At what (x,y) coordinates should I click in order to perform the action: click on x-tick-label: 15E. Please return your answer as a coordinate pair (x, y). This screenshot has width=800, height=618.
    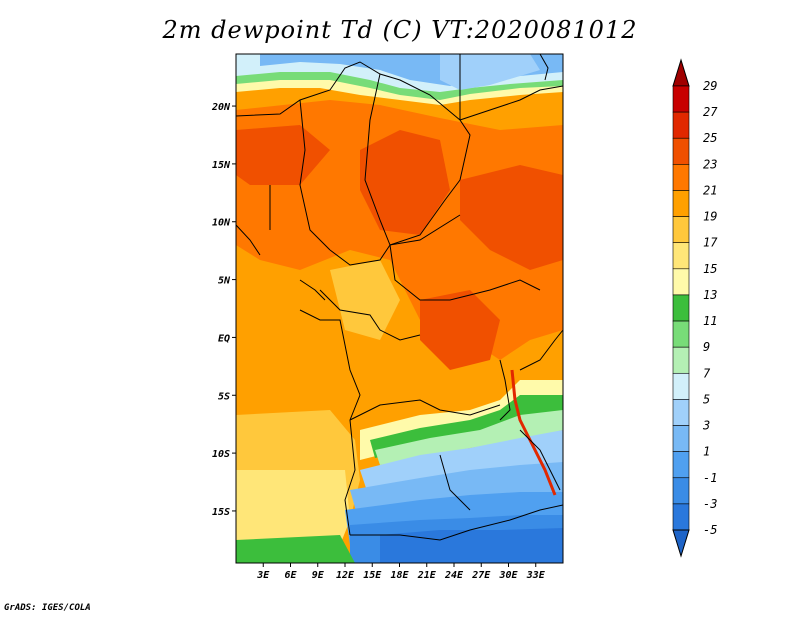
    Looking at the image, I should click on (372, 575).